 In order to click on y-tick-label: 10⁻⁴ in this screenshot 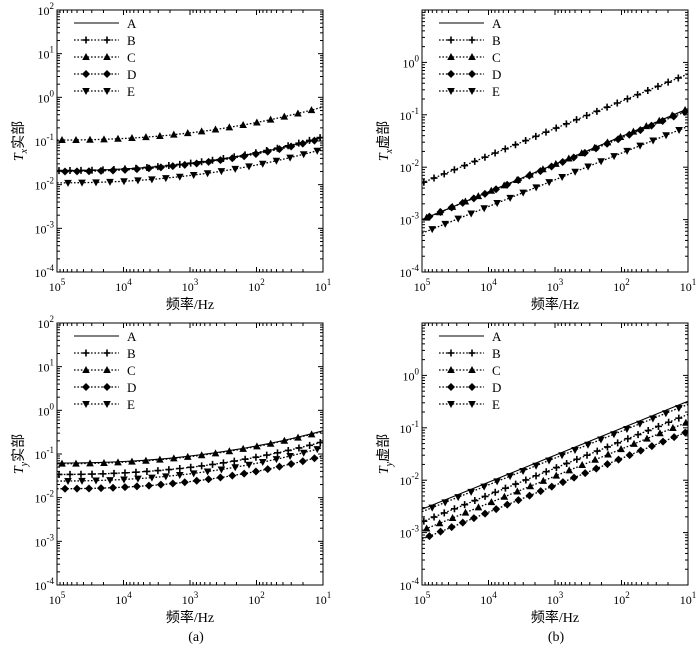, I will do `click(410, 584)`.